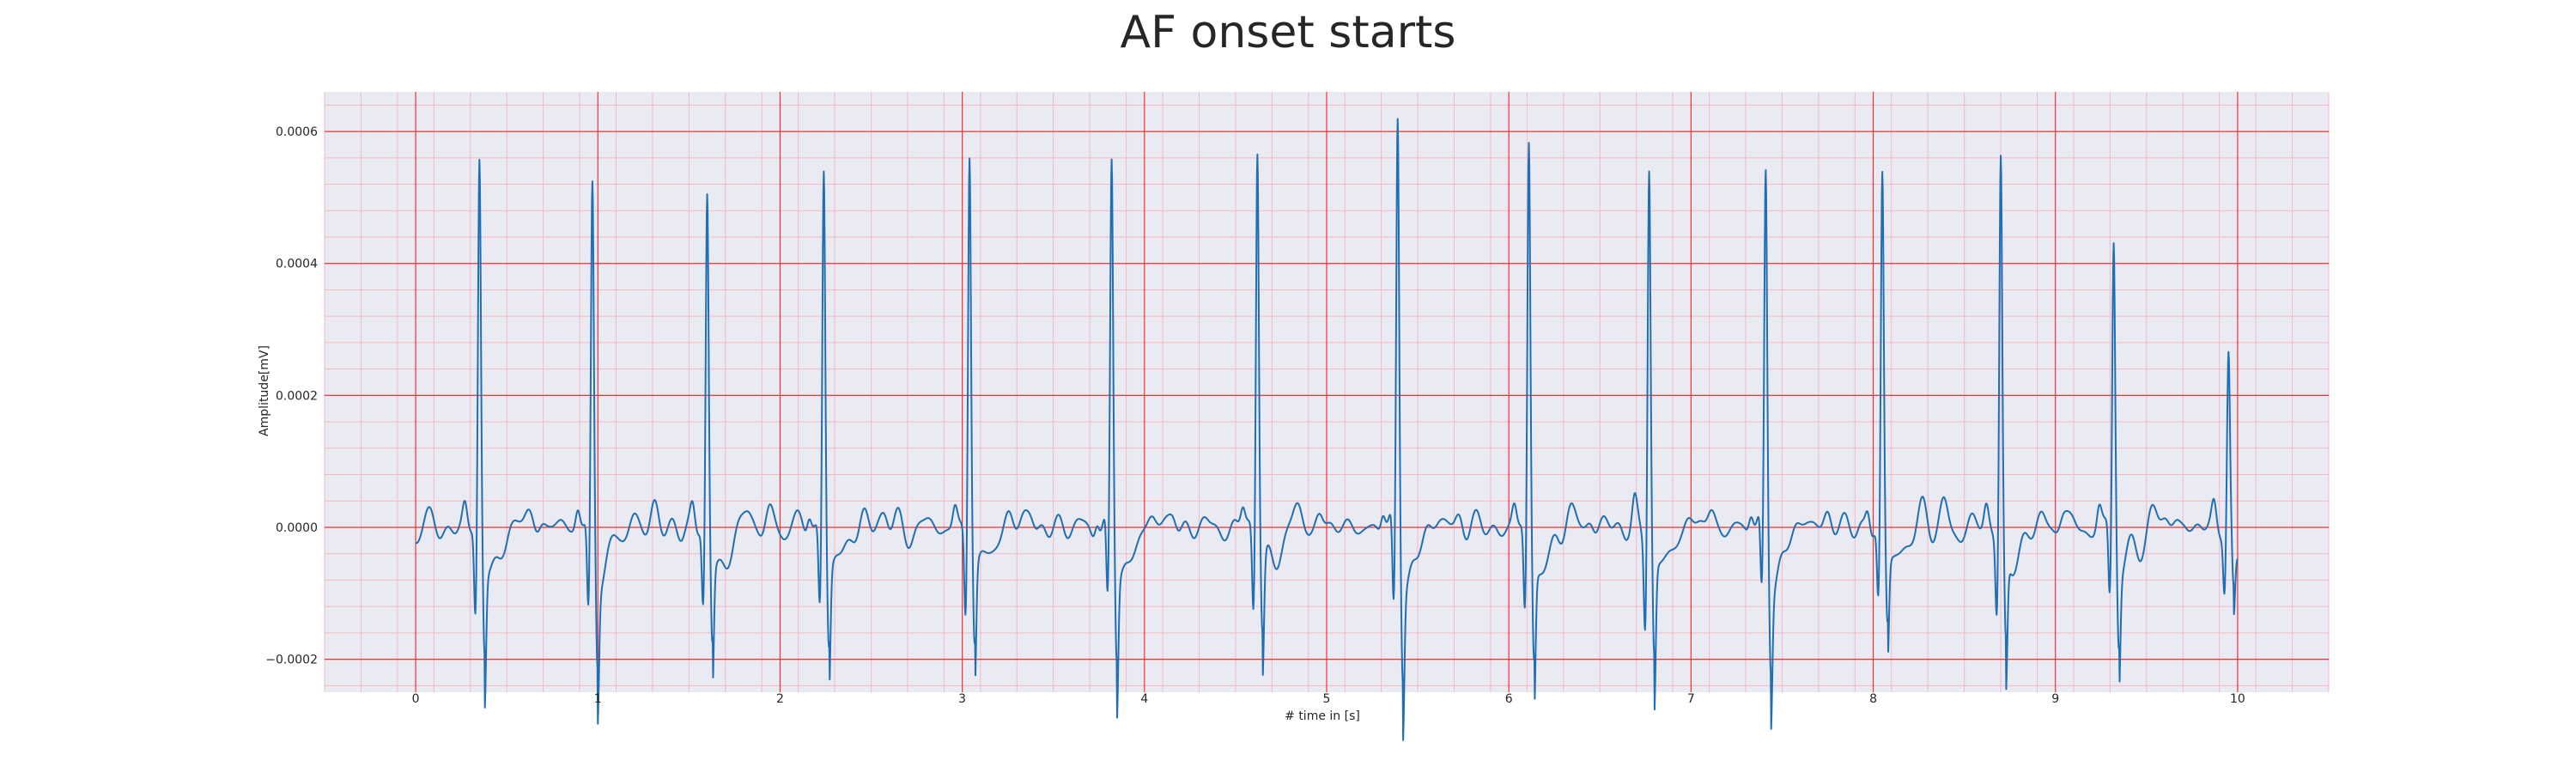 The width and height of the screenshot is (2576, 773). Describe the element at coordinates (962, 699) in the screenshot. I see `x-tick-label: 3` at that location.